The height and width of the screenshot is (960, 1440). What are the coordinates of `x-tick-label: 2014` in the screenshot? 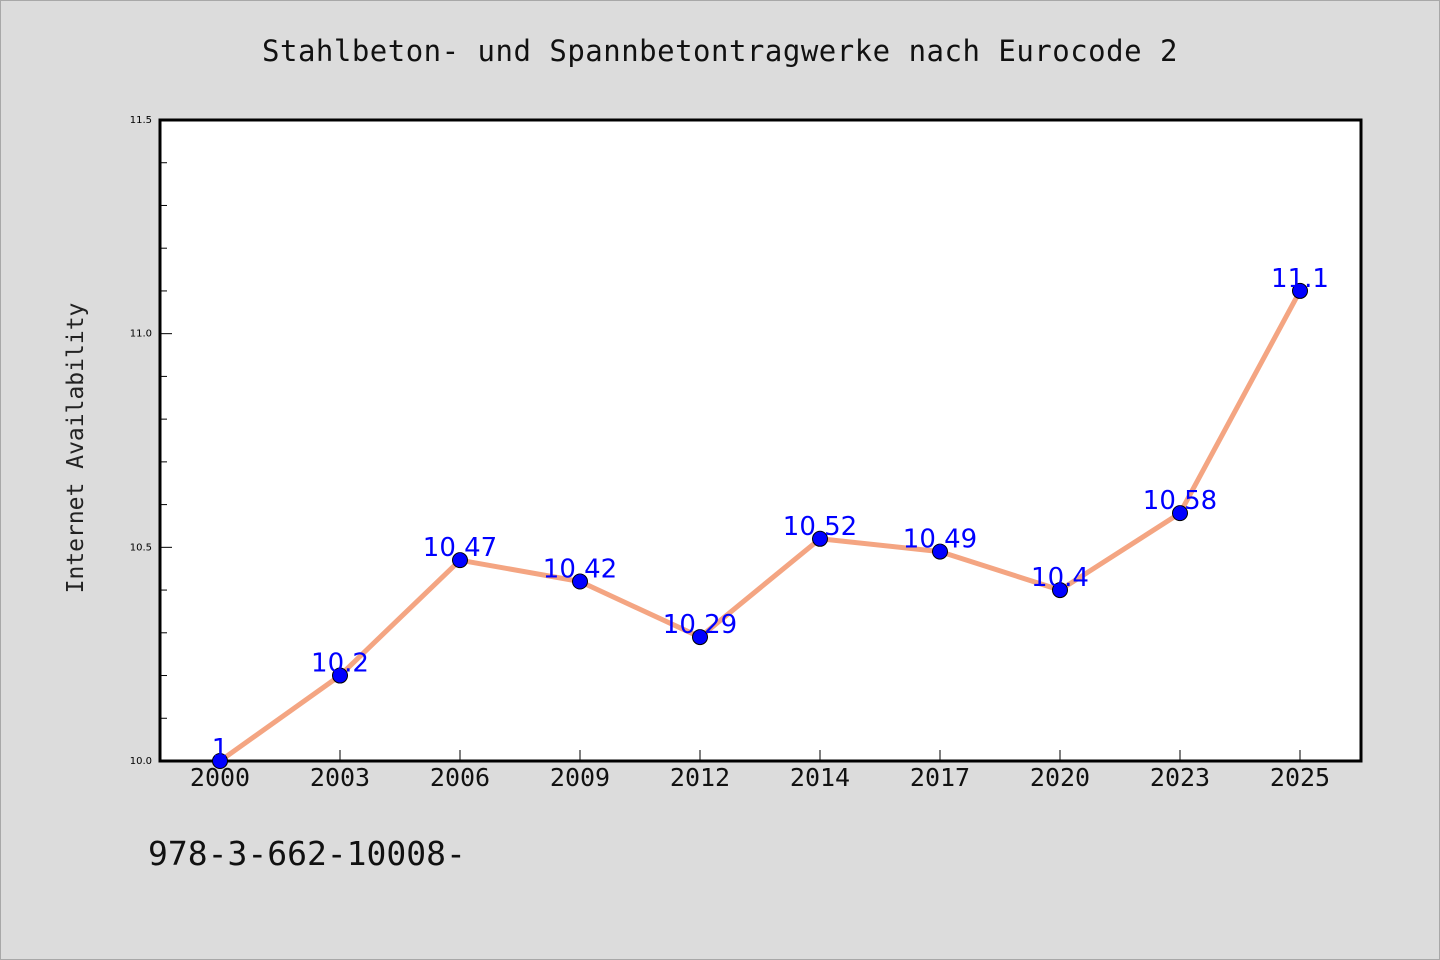 It's located at (820, 777).